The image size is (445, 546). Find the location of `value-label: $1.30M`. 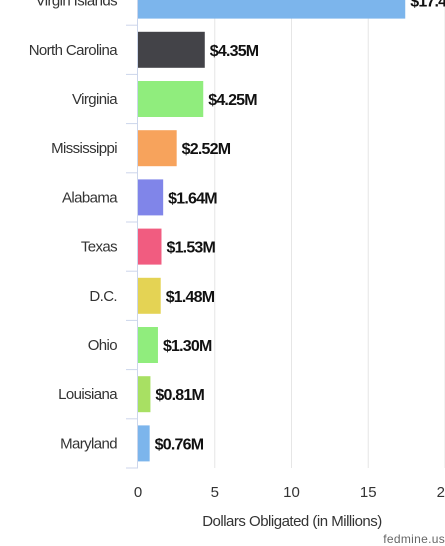

value-label: $1.30M is located at coordinates (187, 346).